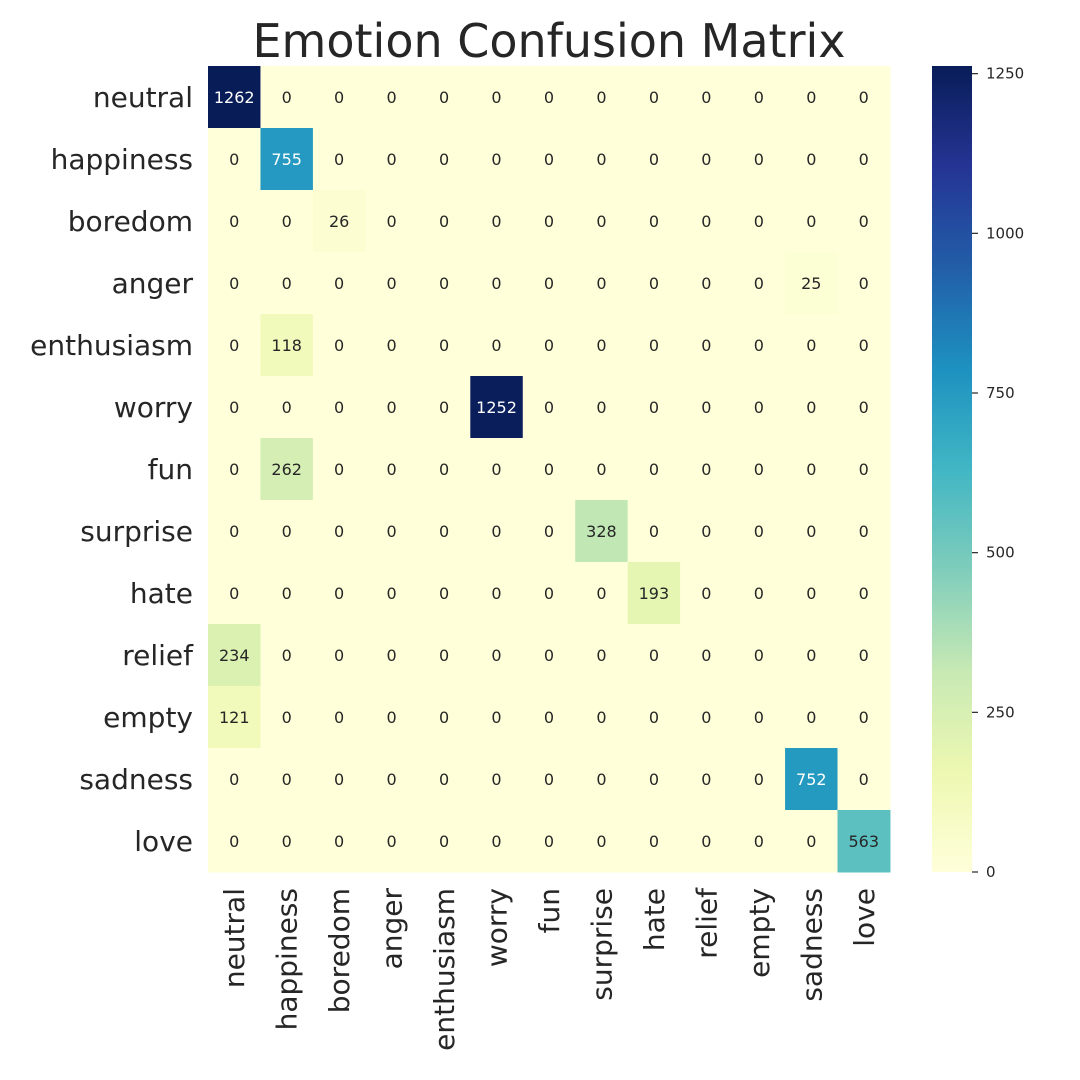  What do you see at coordinates (811, 283) in the screenshot?
I see `cell-value-label: 25` at bounding box center [811, 283].